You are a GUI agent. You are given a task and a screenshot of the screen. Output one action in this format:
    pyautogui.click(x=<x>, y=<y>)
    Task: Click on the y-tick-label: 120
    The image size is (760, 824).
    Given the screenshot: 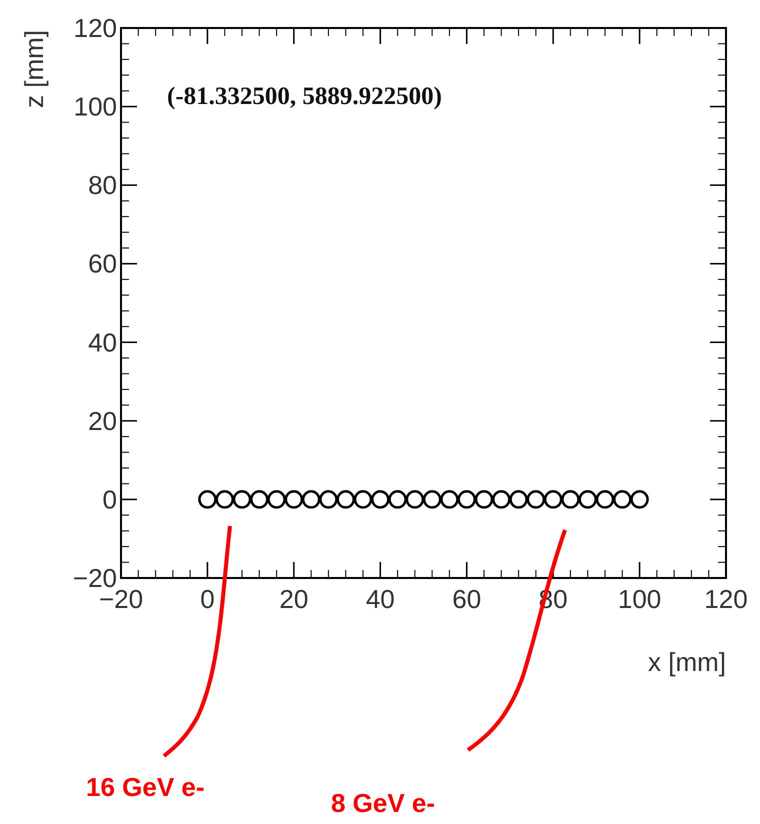 What is the action you would take?
    pyautogui.click(x=95, y=28)
    